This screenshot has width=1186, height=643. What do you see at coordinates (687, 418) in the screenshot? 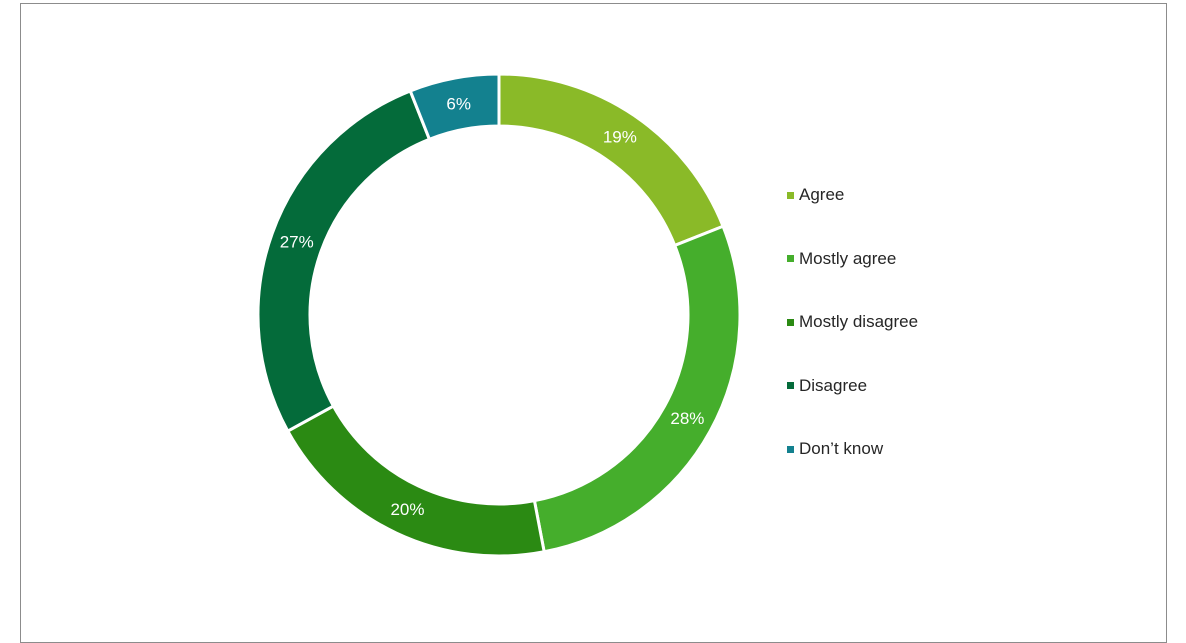
I see `data-label: 28%` at bounding box center [687, 418].